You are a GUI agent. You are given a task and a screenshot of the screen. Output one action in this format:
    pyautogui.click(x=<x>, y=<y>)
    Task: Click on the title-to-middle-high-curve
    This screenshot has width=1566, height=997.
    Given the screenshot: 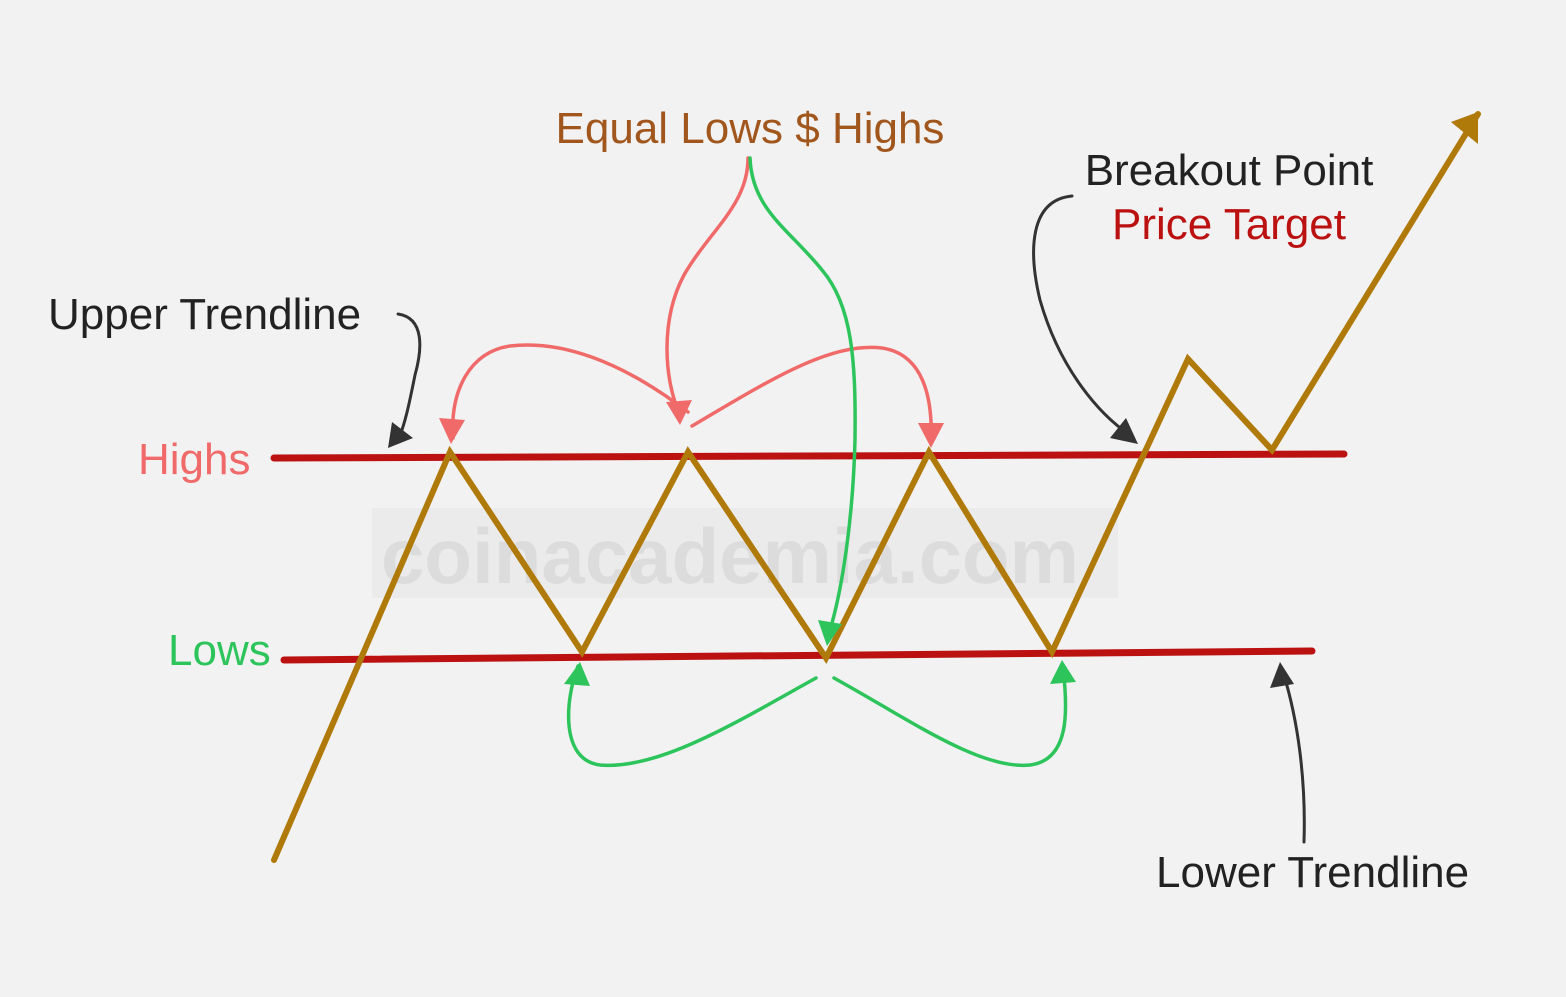 What is the action you would take?
    pyautogui.click(x=707, y=286)
    